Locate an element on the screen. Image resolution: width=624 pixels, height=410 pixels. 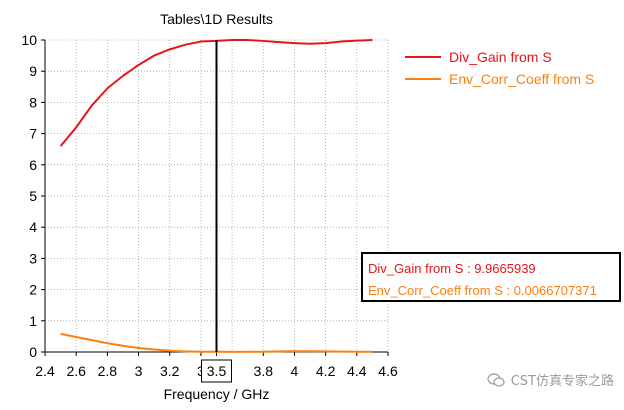
wechat-icon is located at coordinates (496, 379).